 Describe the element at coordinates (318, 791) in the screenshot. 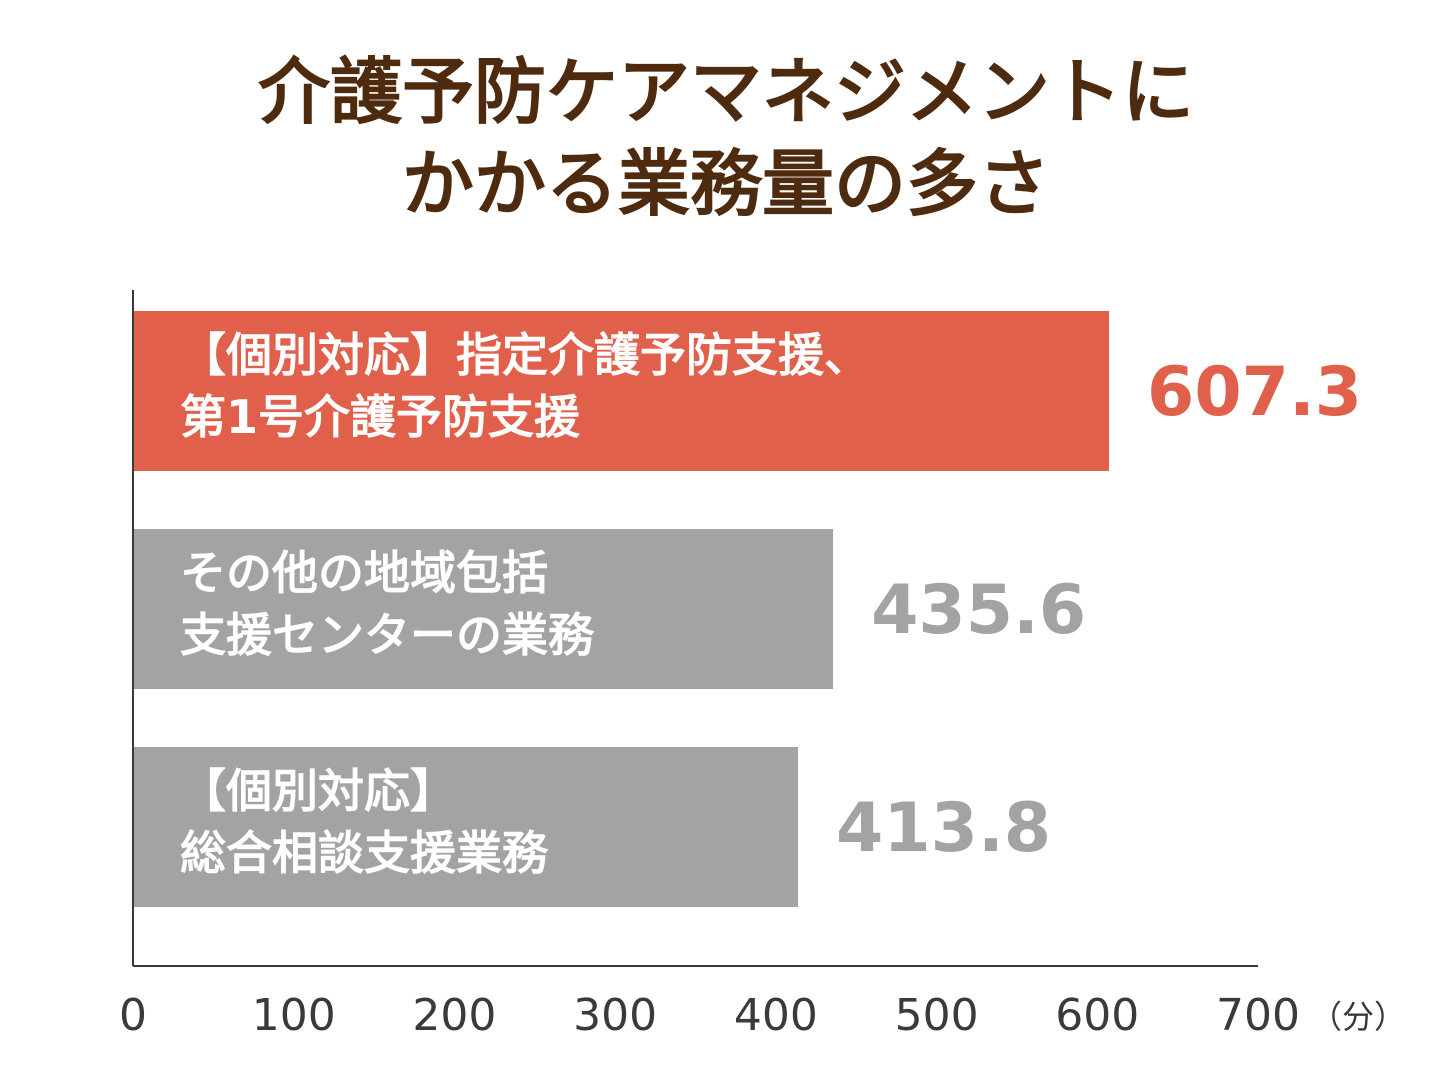

I see `bar-3-label-line-1: 【個別対応】` at that location.